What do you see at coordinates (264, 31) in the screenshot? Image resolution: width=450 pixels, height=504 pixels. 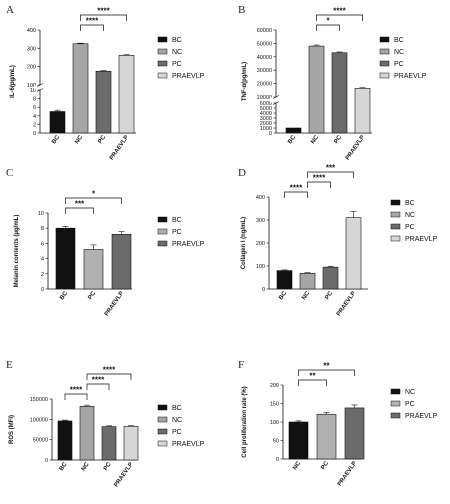 I see `y-tick-label: 60000` at bounding box center [264, 31].